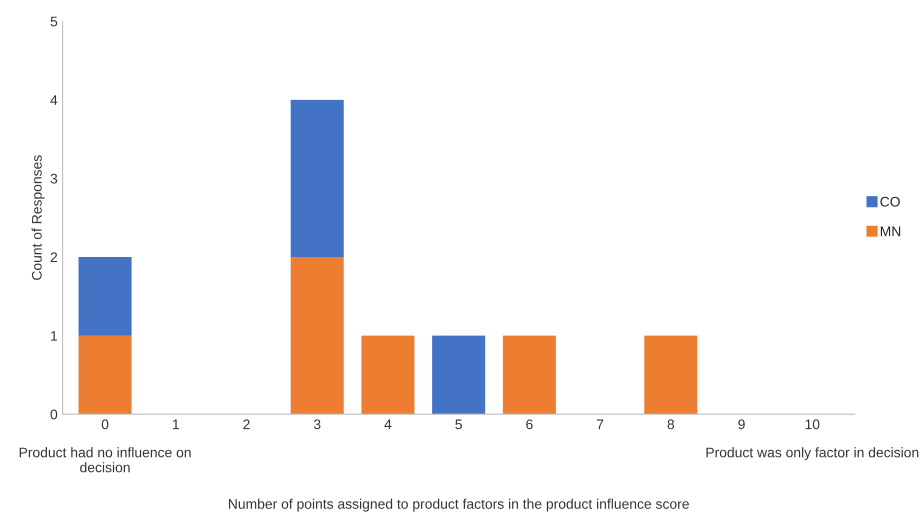 The height and width of the screenshot is (531, 921). Describe the element at coordinates (812, 453) in the screenshot. I see `text: Product was only factor in decision` at that location.